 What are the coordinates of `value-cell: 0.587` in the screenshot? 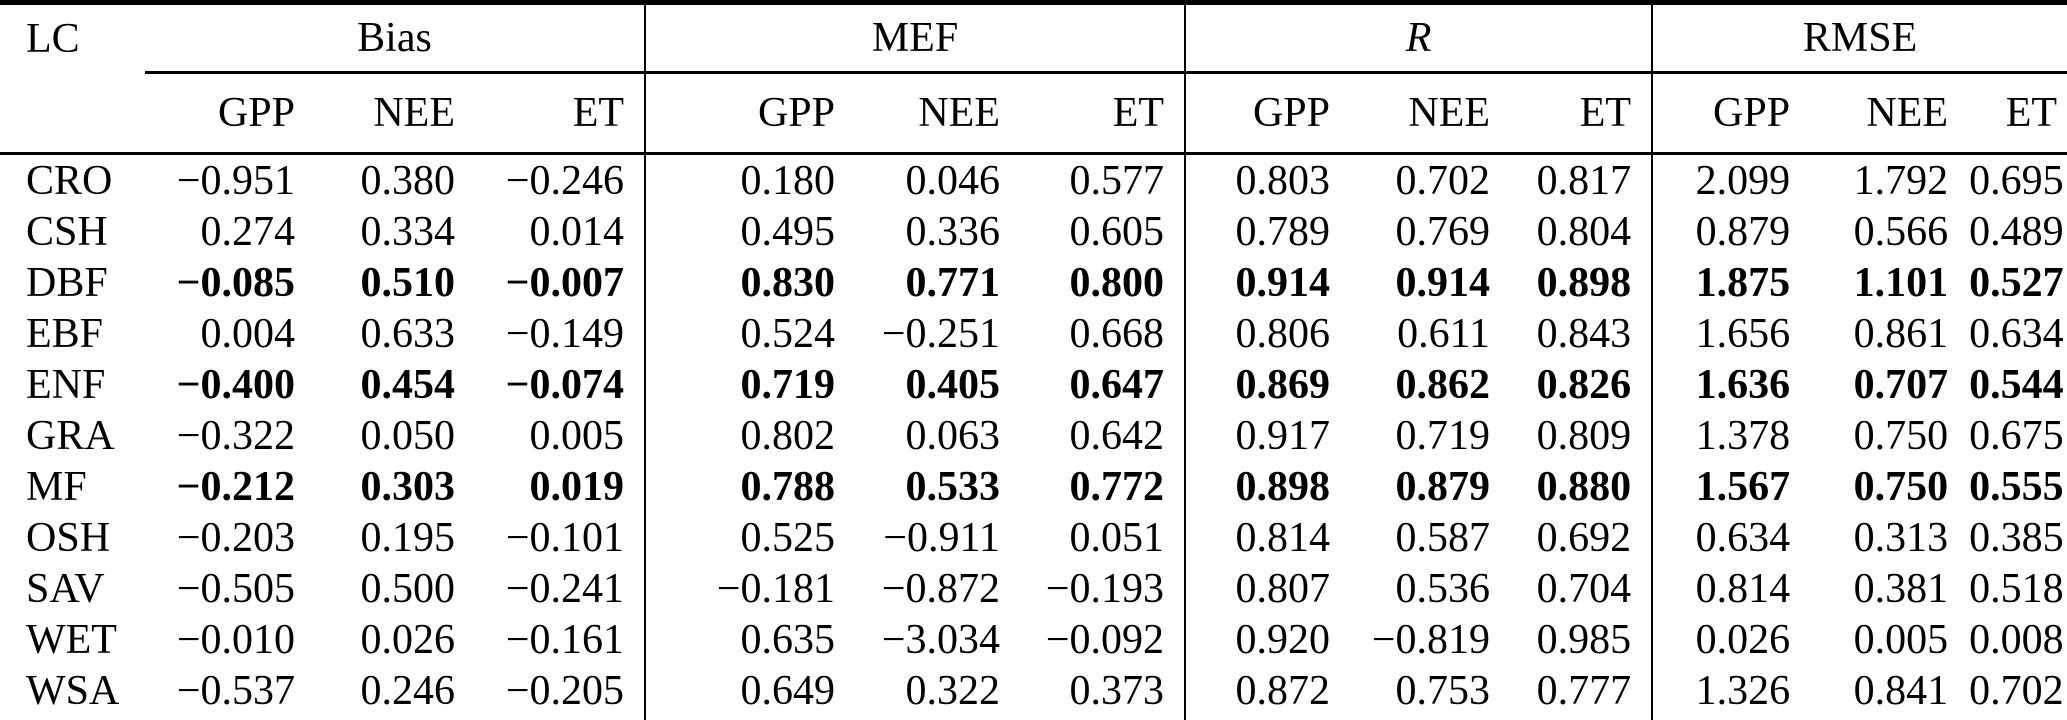 It's located at (1443, 537).